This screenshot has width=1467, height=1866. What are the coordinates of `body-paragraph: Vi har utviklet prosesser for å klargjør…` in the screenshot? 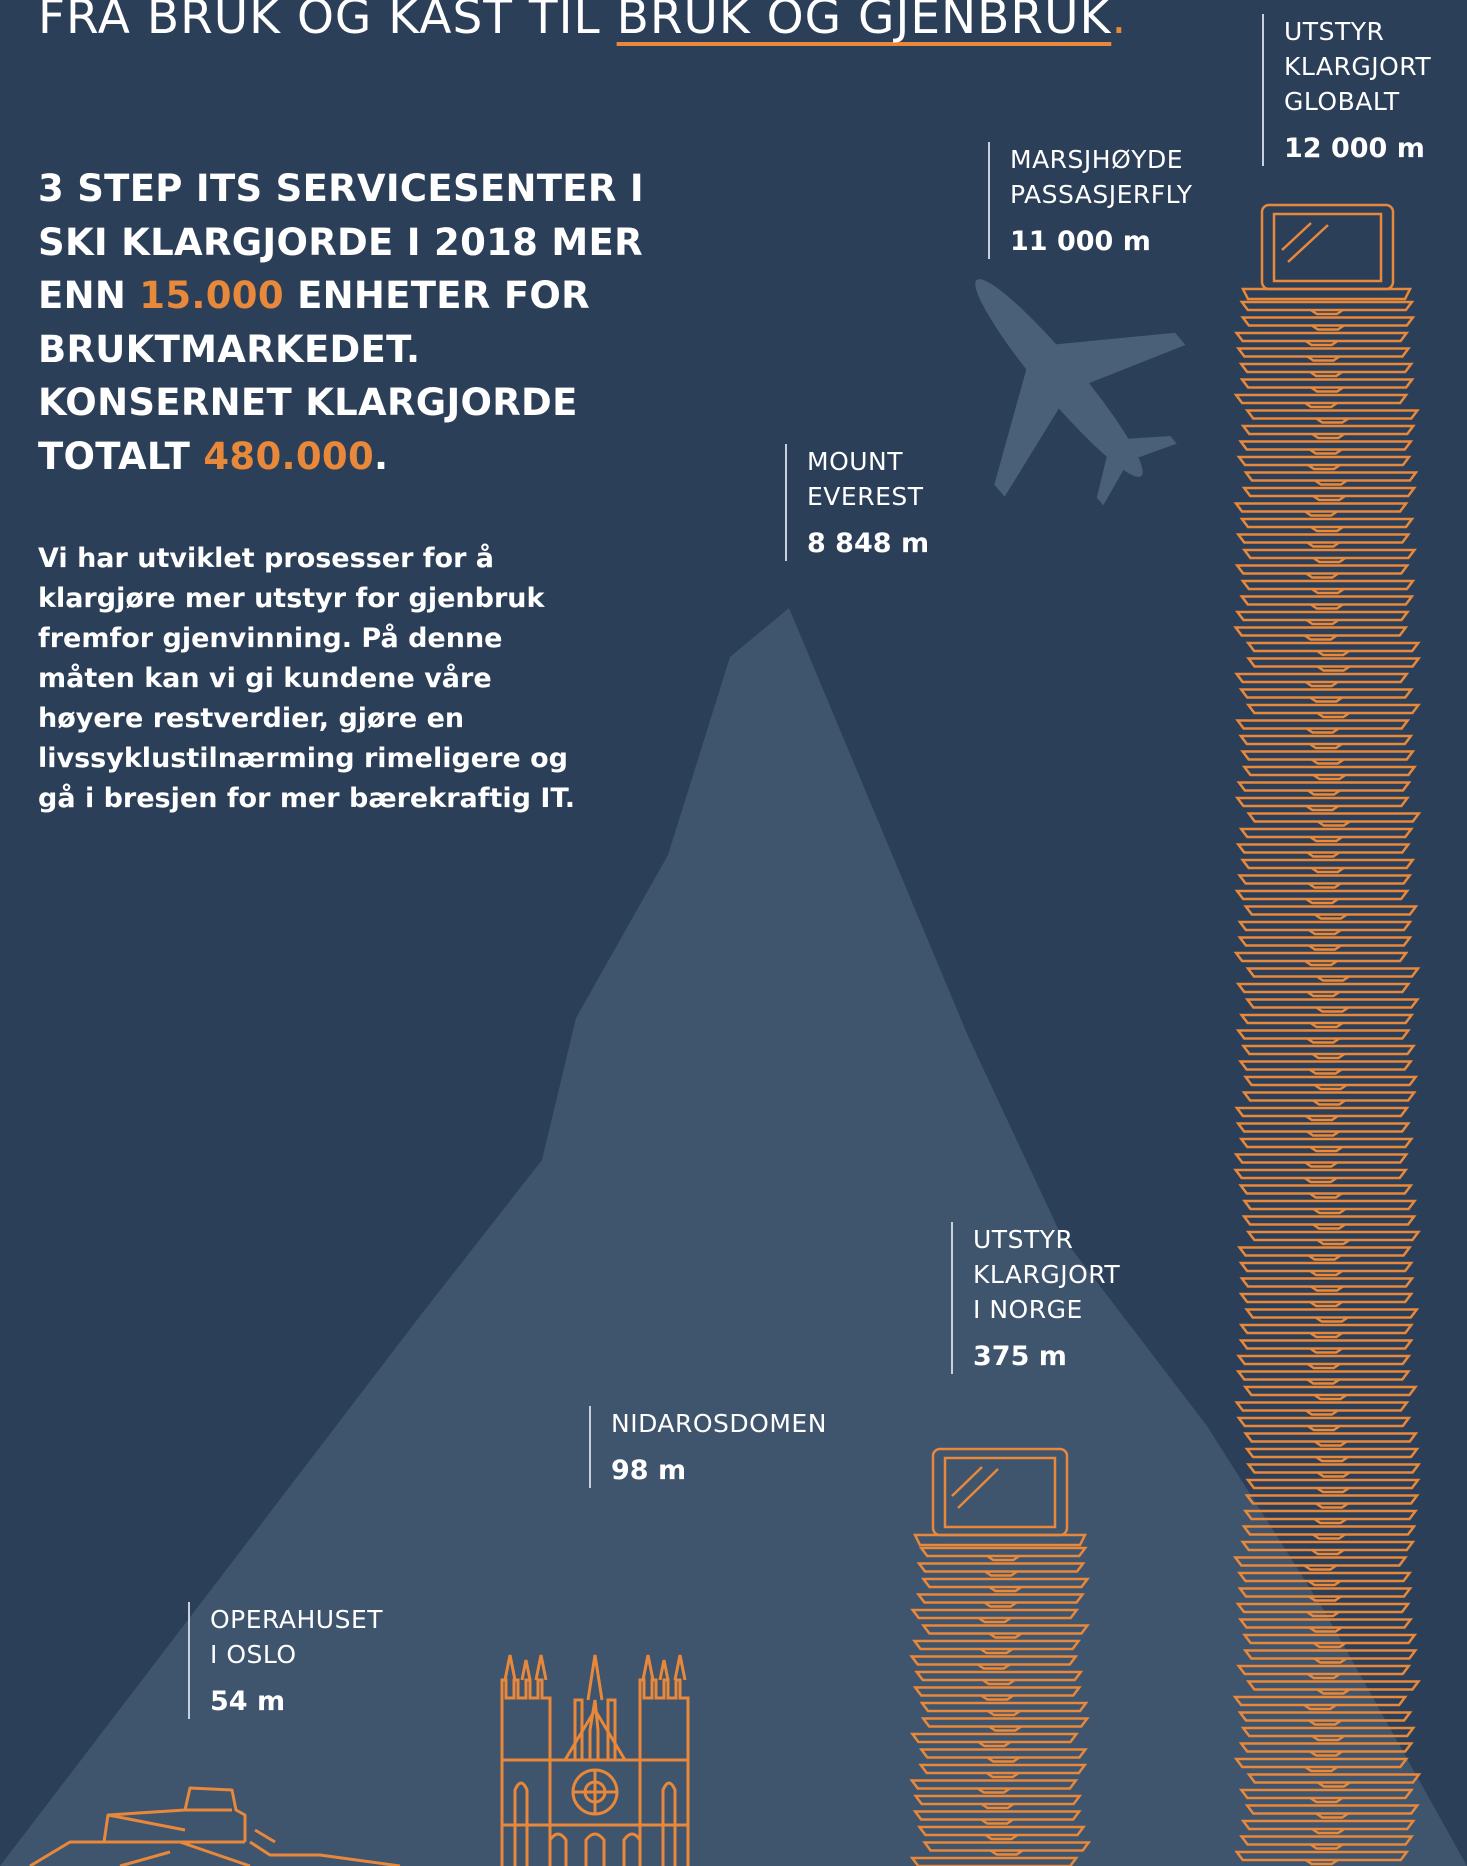 It's located at (306, 678).